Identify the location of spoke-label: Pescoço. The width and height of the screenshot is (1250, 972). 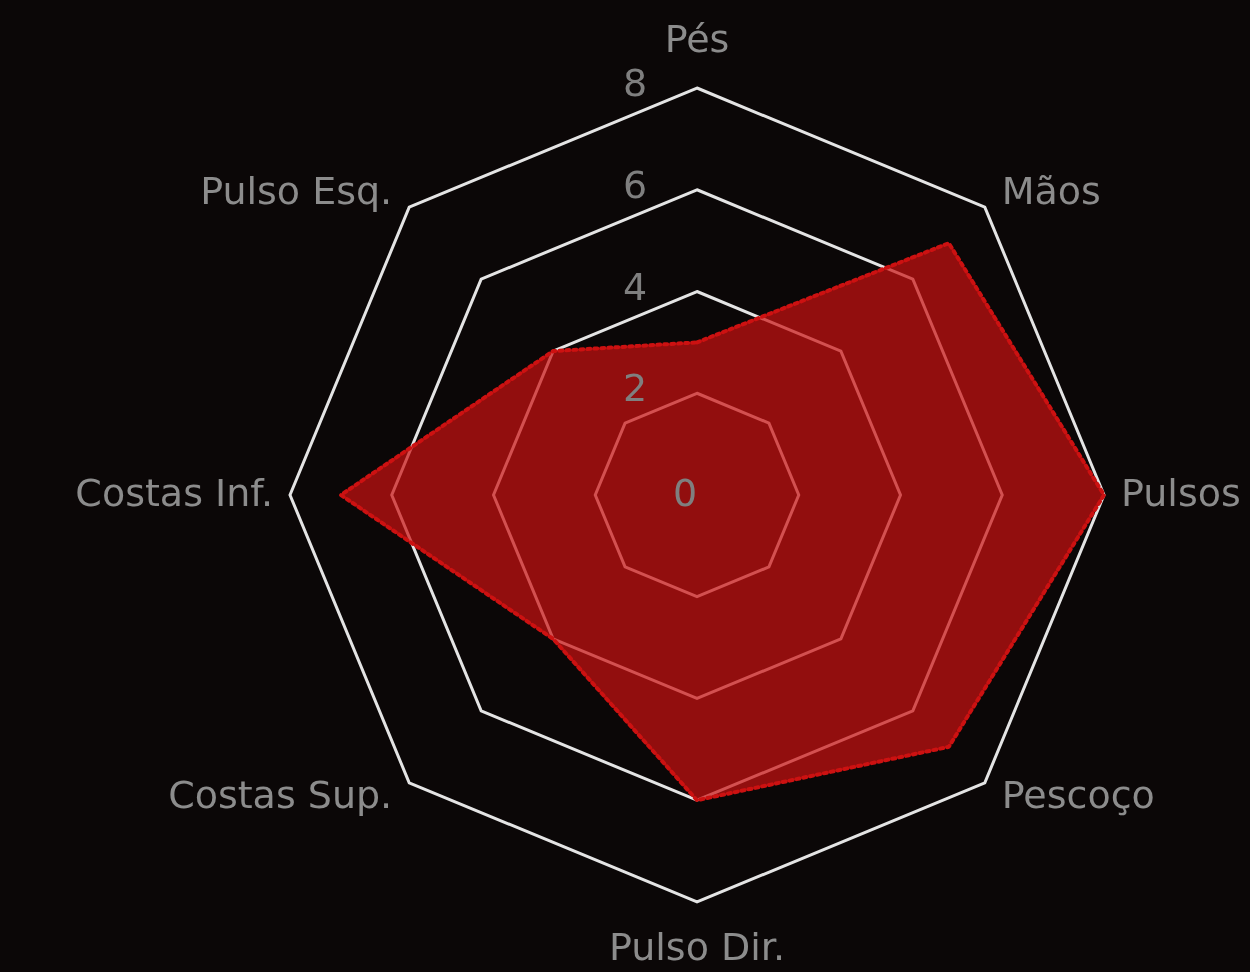
(1078, 794).